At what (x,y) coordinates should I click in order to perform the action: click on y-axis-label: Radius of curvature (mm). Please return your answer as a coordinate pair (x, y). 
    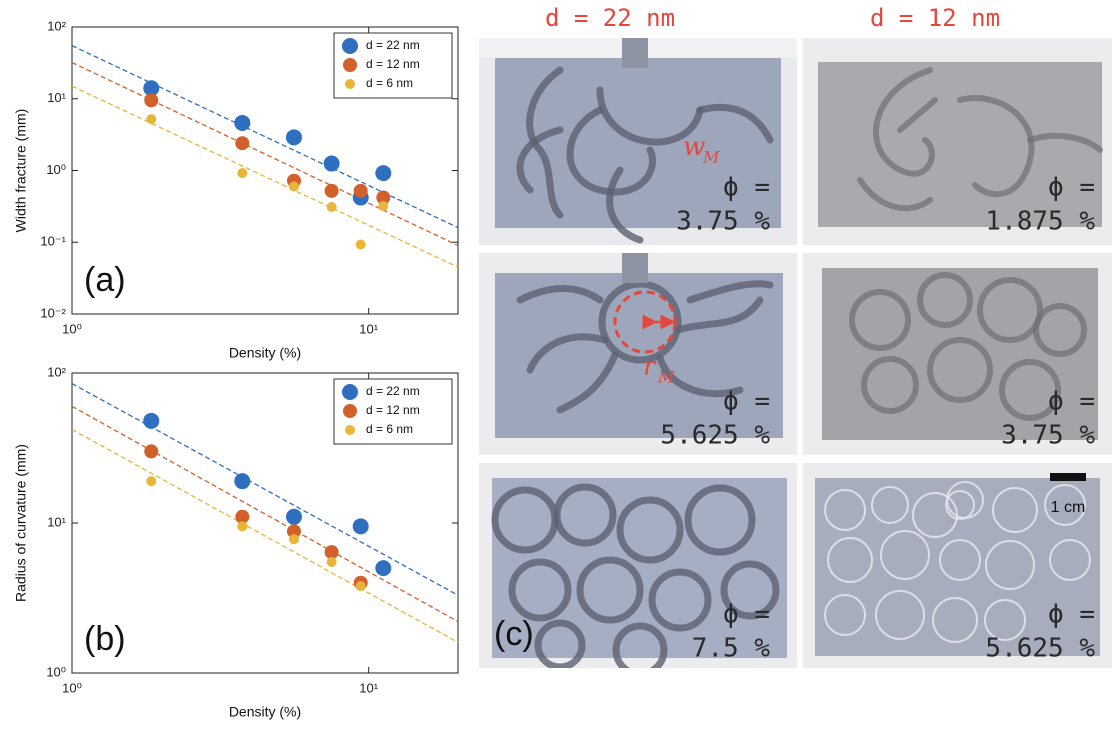
    Looking at the image, I should click on (21, 523).